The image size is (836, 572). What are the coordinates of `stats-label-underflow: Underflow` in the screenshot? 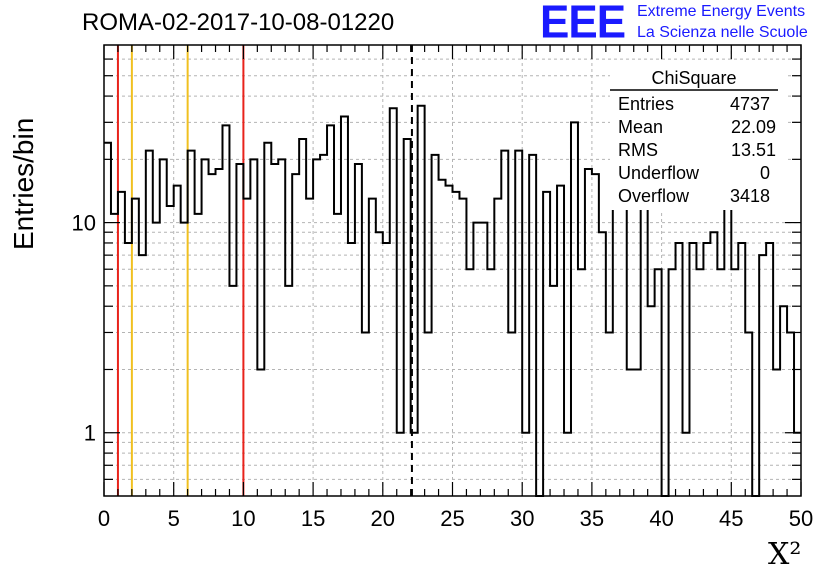 It's located at (659, 173).